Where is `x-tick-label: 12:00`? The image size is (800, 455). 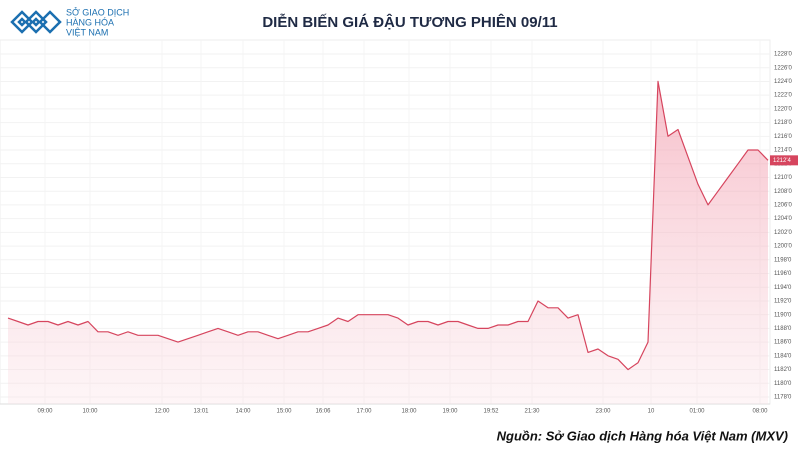
x-tick-label: 12:00 is located at coordinates (162, 412).